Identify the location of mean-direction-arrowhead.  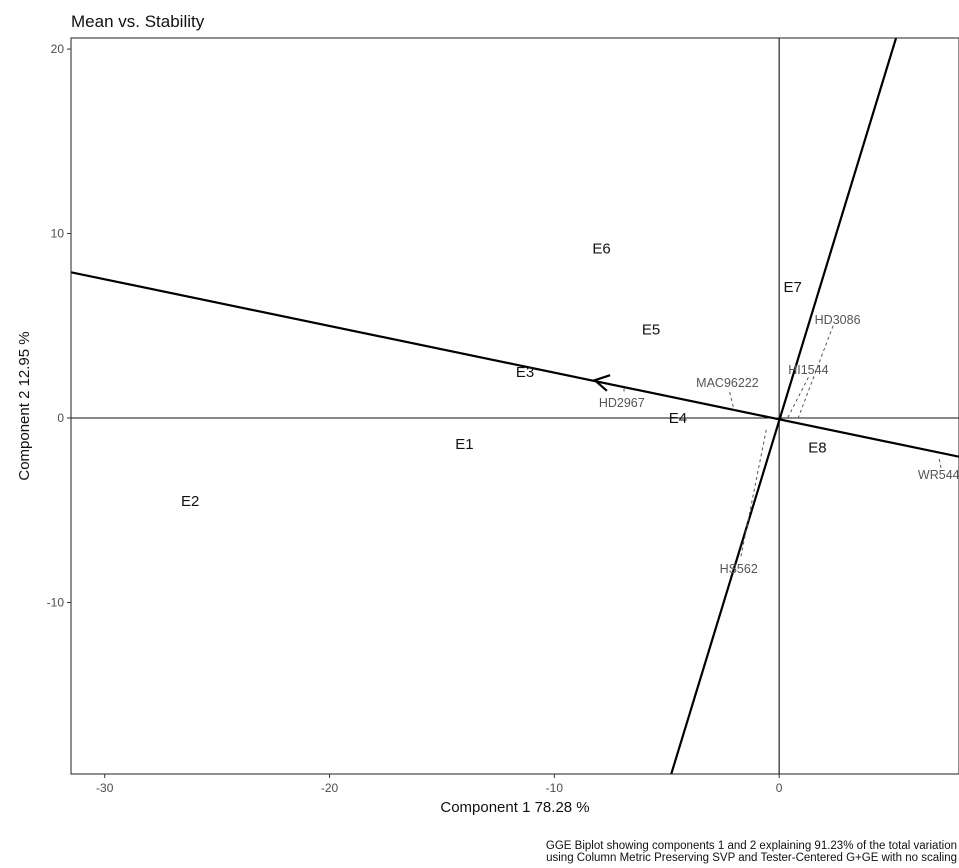
(601, 383).